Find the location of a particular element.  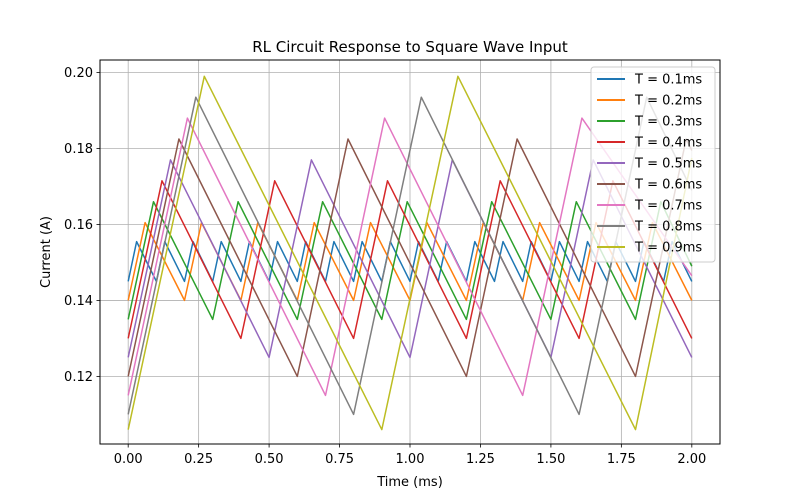

legend-label: T = 0.5ms is located at coordinates (668, 164).